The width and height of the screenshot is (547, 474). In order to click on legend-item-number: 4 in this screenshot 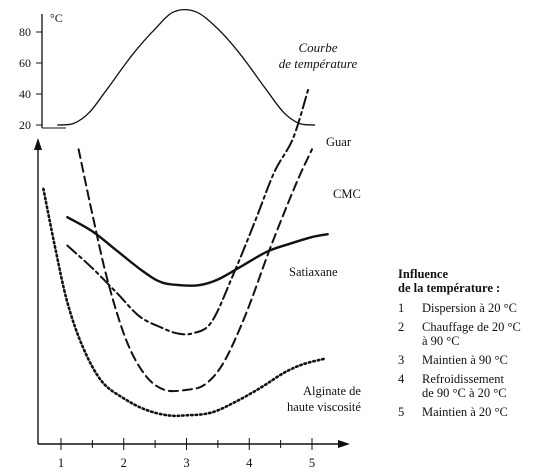, I will do `click(401, 379)`.